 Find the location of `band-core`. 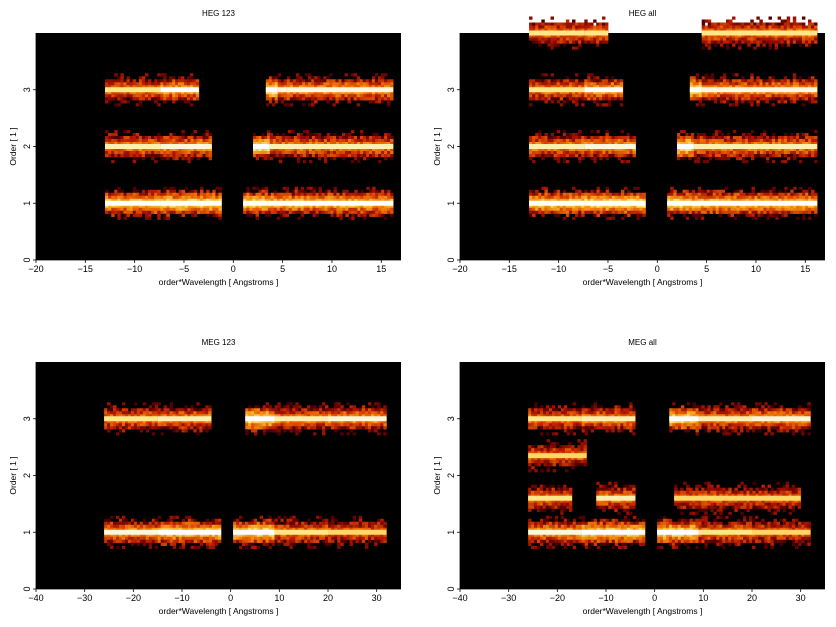

band-core is located at coordinates (184, 419).